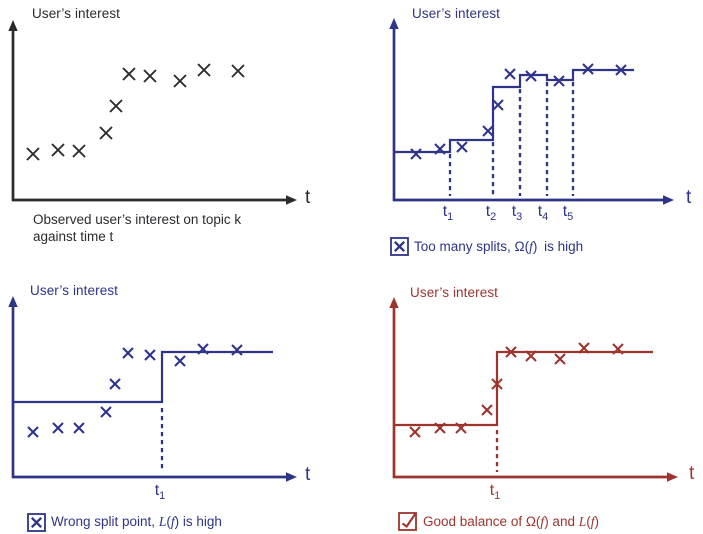 This screenshot has width=703, height=534. Describe the element at coordinates (597, 521) in the screenshot. I see `caption-text: )` at that location.